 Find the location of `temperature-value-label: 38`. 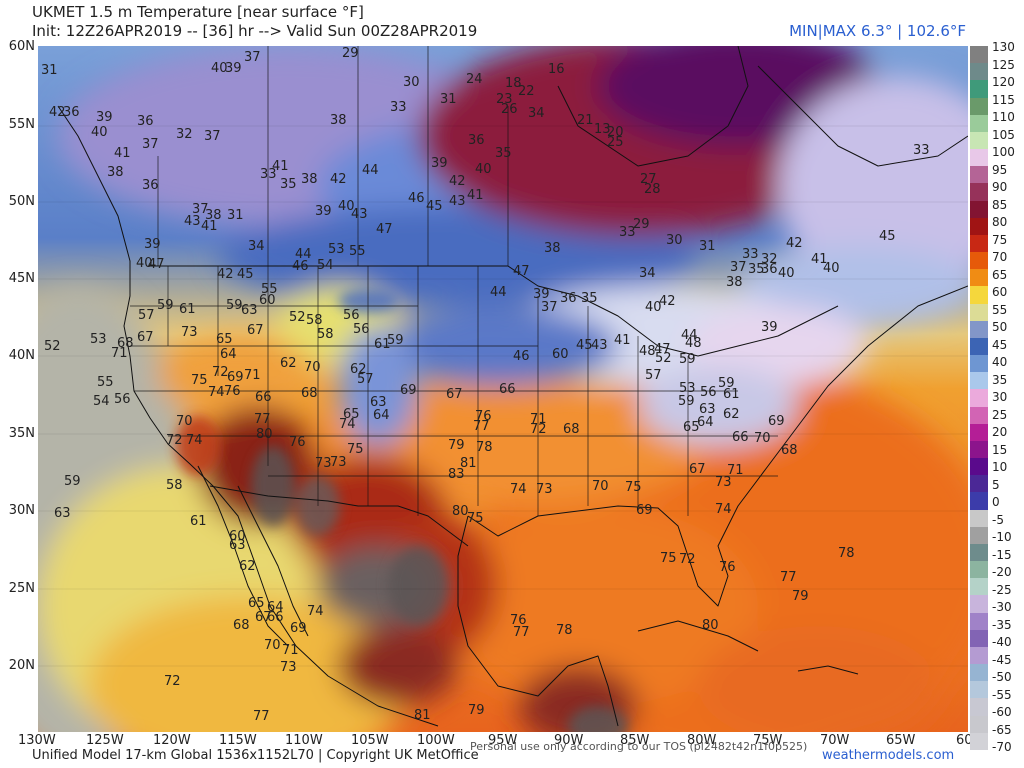

temperature-value-label: 38 is located at coordinates (734, 282).